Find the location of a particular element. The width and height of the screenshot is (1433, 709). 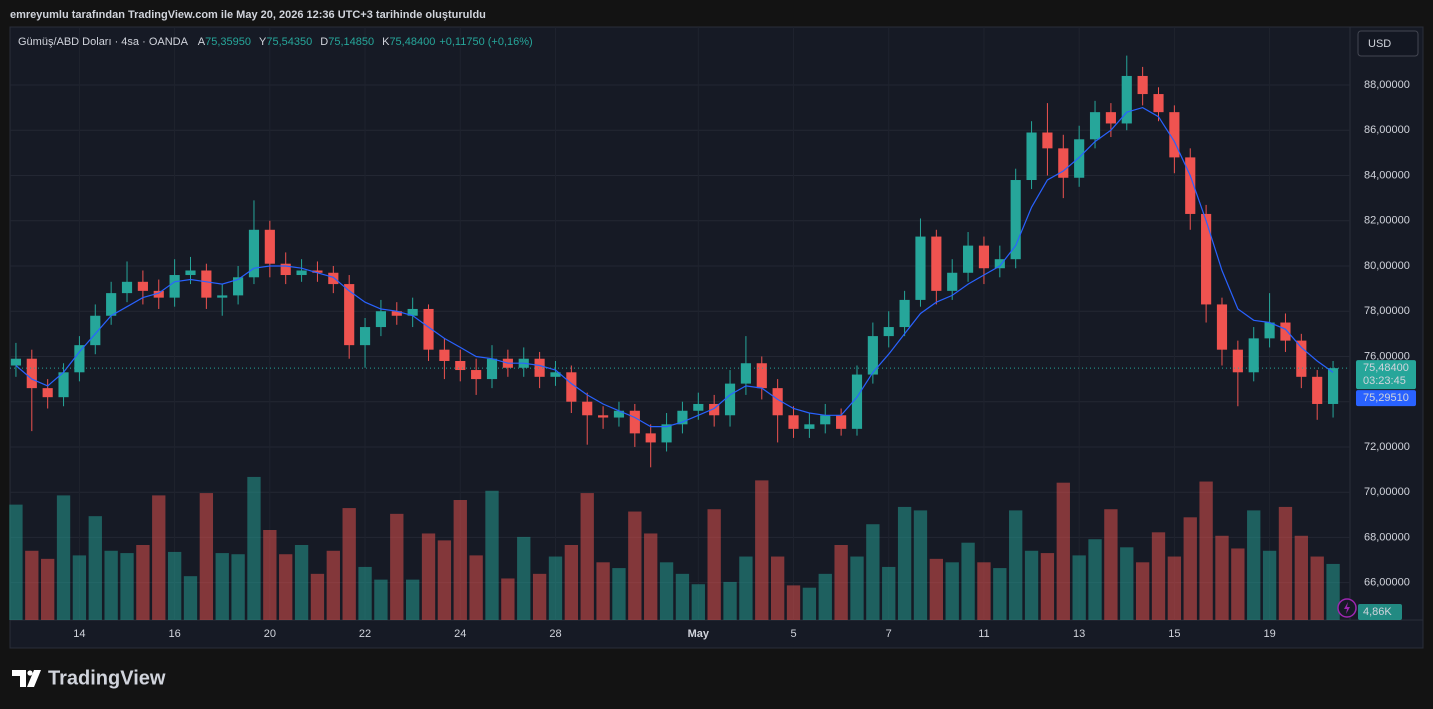

currency-button is located at coordinates (1388, 43).